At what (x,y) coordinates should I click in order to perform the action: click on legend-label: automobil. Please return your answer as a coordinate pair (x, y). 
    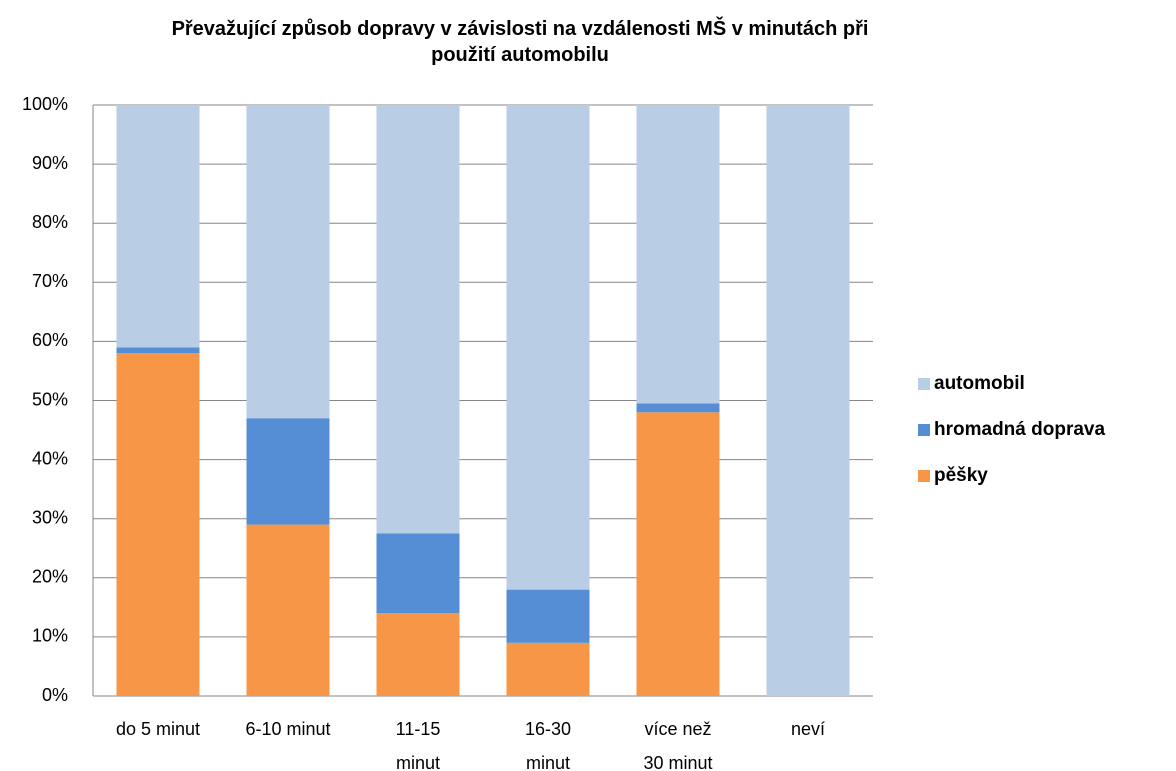
    Looking at the image, I should click on (979, 383).